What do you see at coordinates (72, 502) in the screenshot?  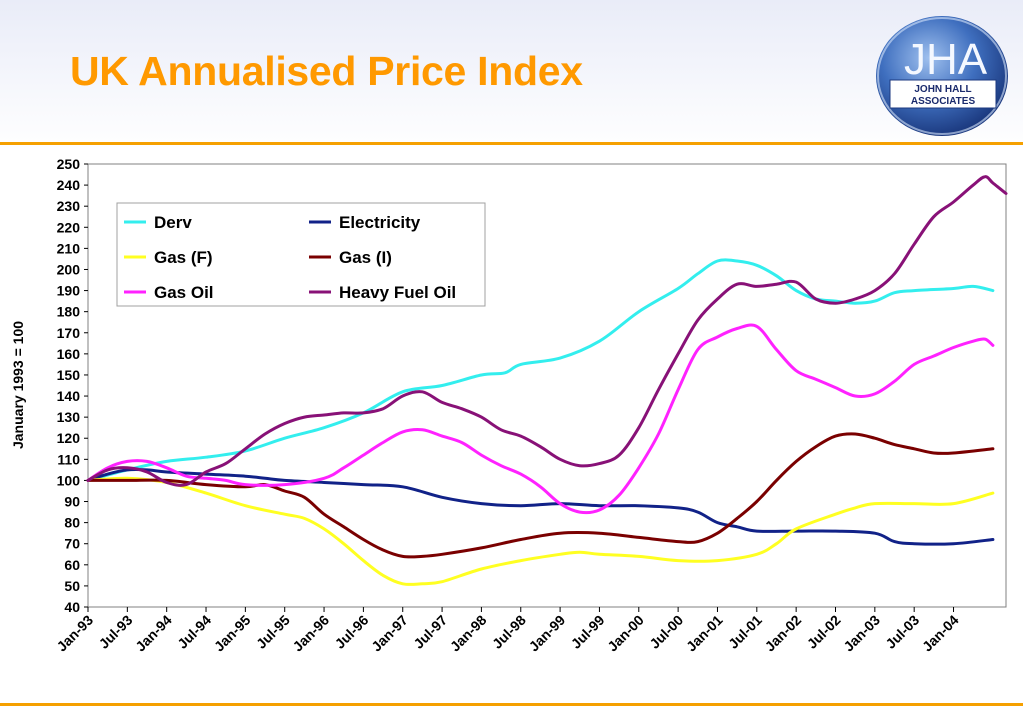 I see `y-tick-label: 90` at bounding box center [72, 502].